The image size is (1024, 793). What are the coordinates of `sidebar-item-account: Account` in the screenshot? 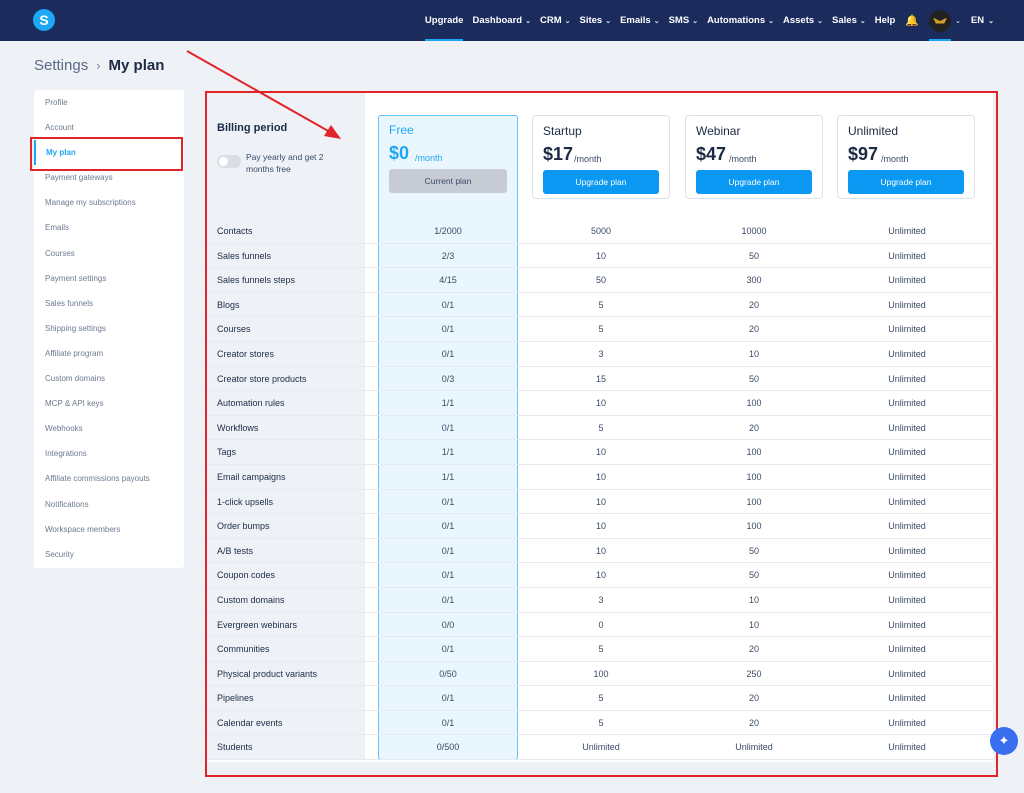 It's located at (59, 128).